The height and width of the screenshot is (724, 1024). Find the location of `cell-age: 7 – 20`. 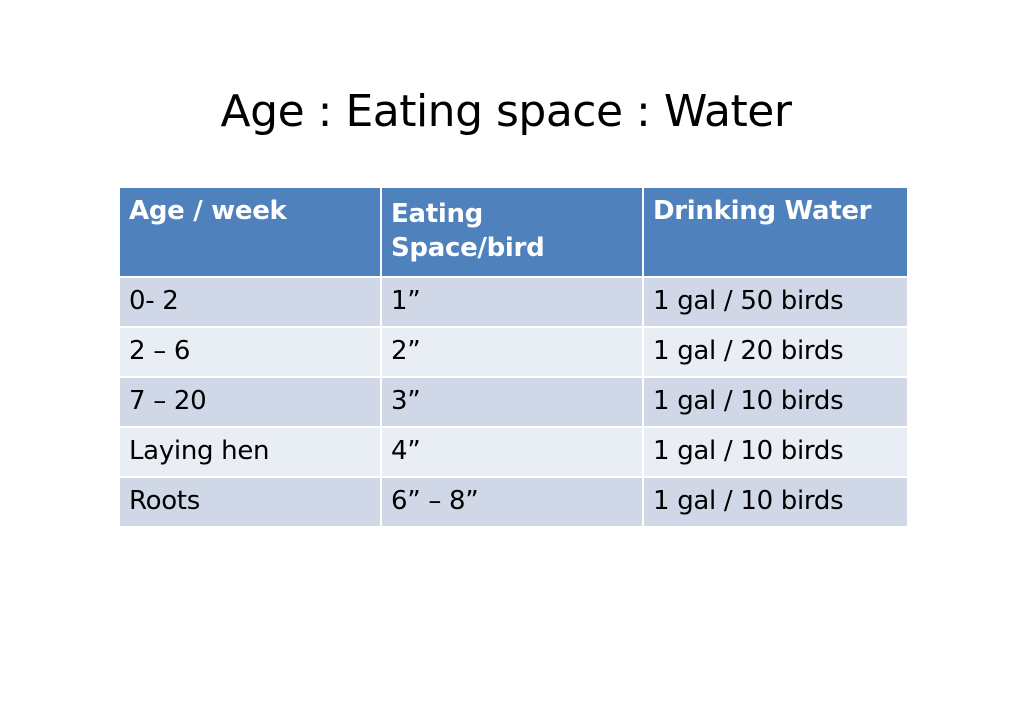

cell-age: 7 – 20 is located at coordinates (250, 402).